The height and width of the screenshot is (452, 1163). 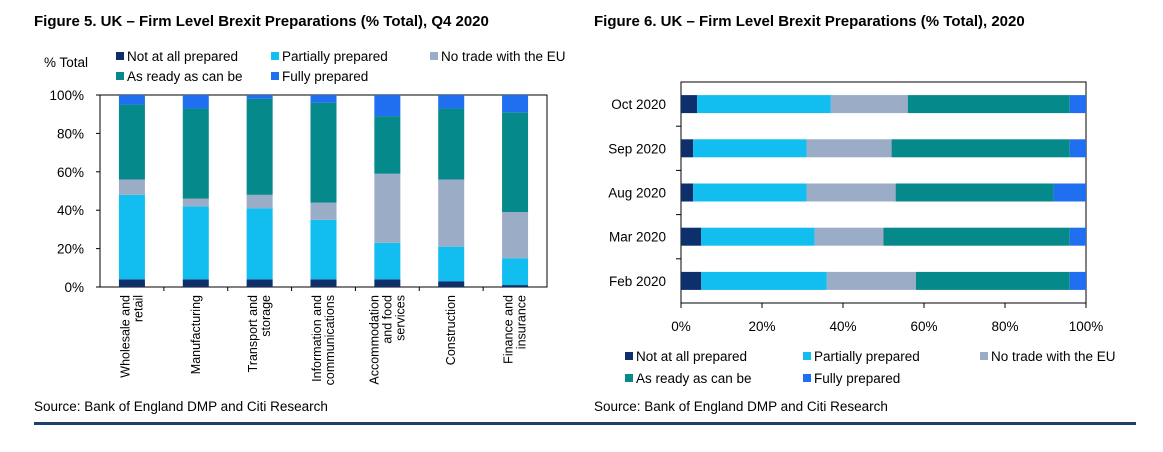 What do you see at coordinates (70, 249) in the screenshot?
I see `y-tick-label: 20%` at bounding box center [70, 249].